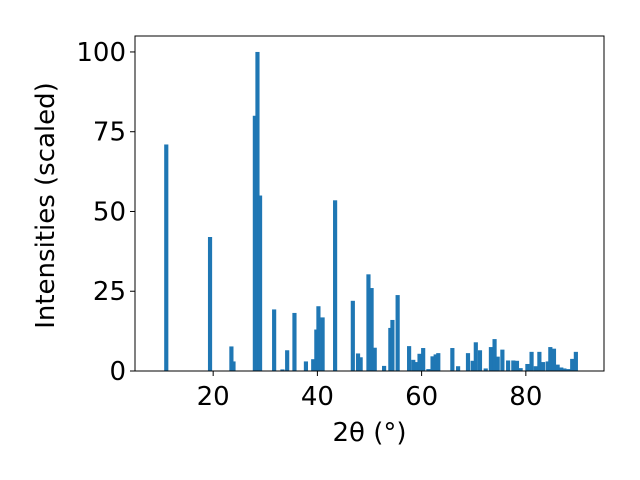 The image size is (640, 480). Describe the element at coordinates (369, 433) in the screenshot. I see `x-axis-label: 2θ (°)` at that location.